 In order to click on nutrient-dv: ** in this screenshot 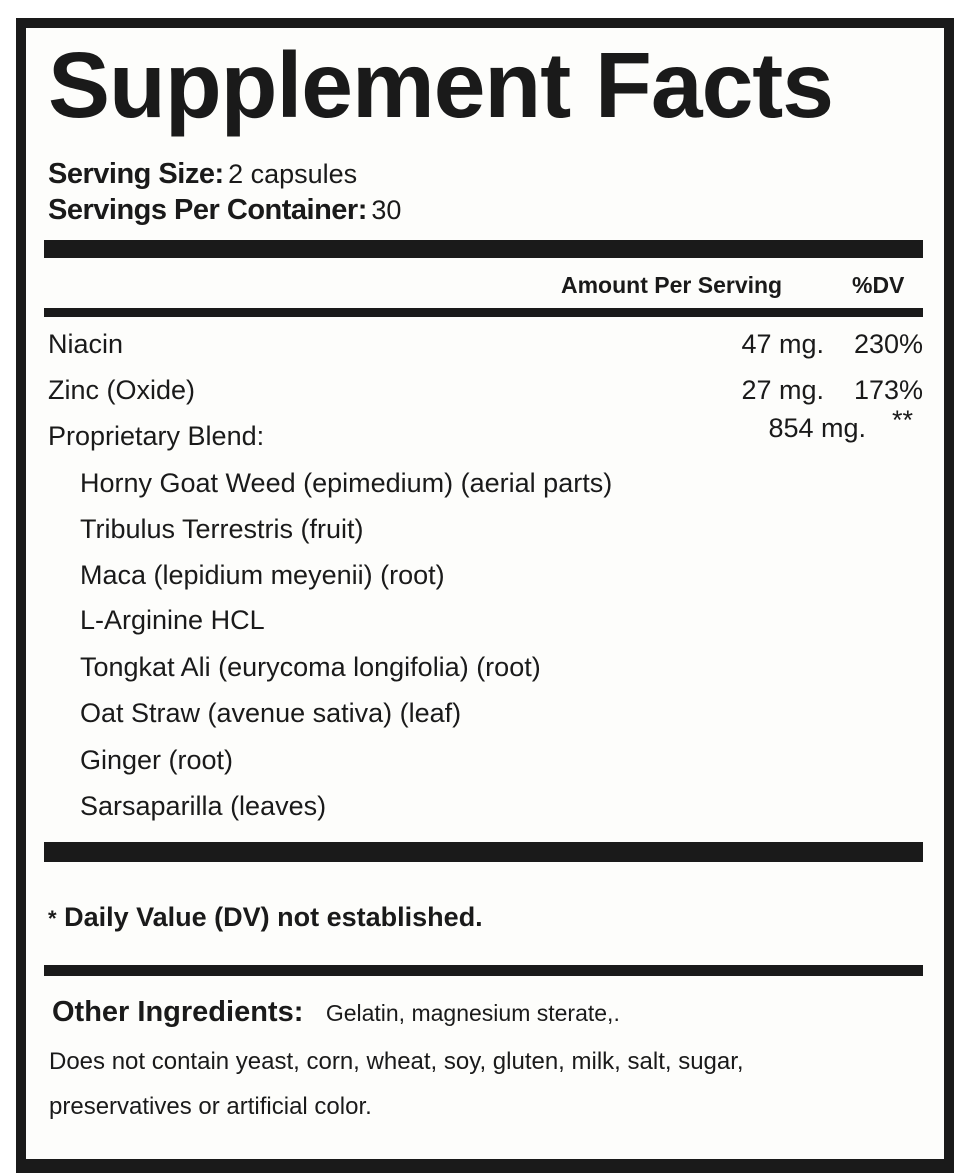, I will do `click(902, 420)`.